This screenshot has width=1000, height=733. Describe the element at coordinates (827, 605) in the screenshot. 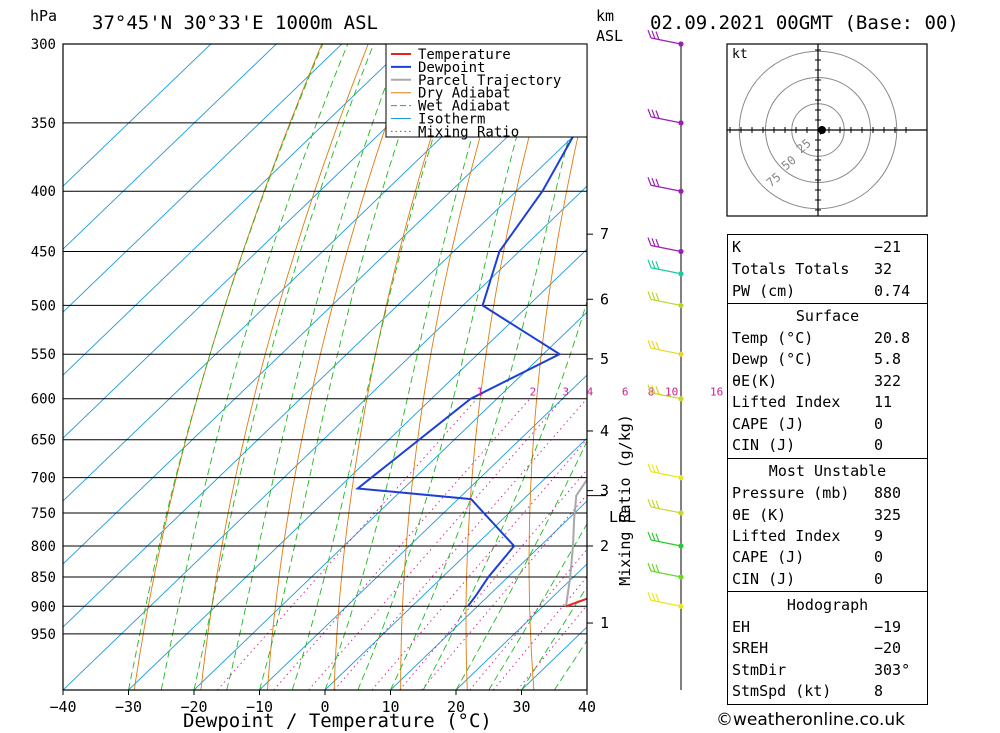

I see `hodo-title: Hodograph` at that location.